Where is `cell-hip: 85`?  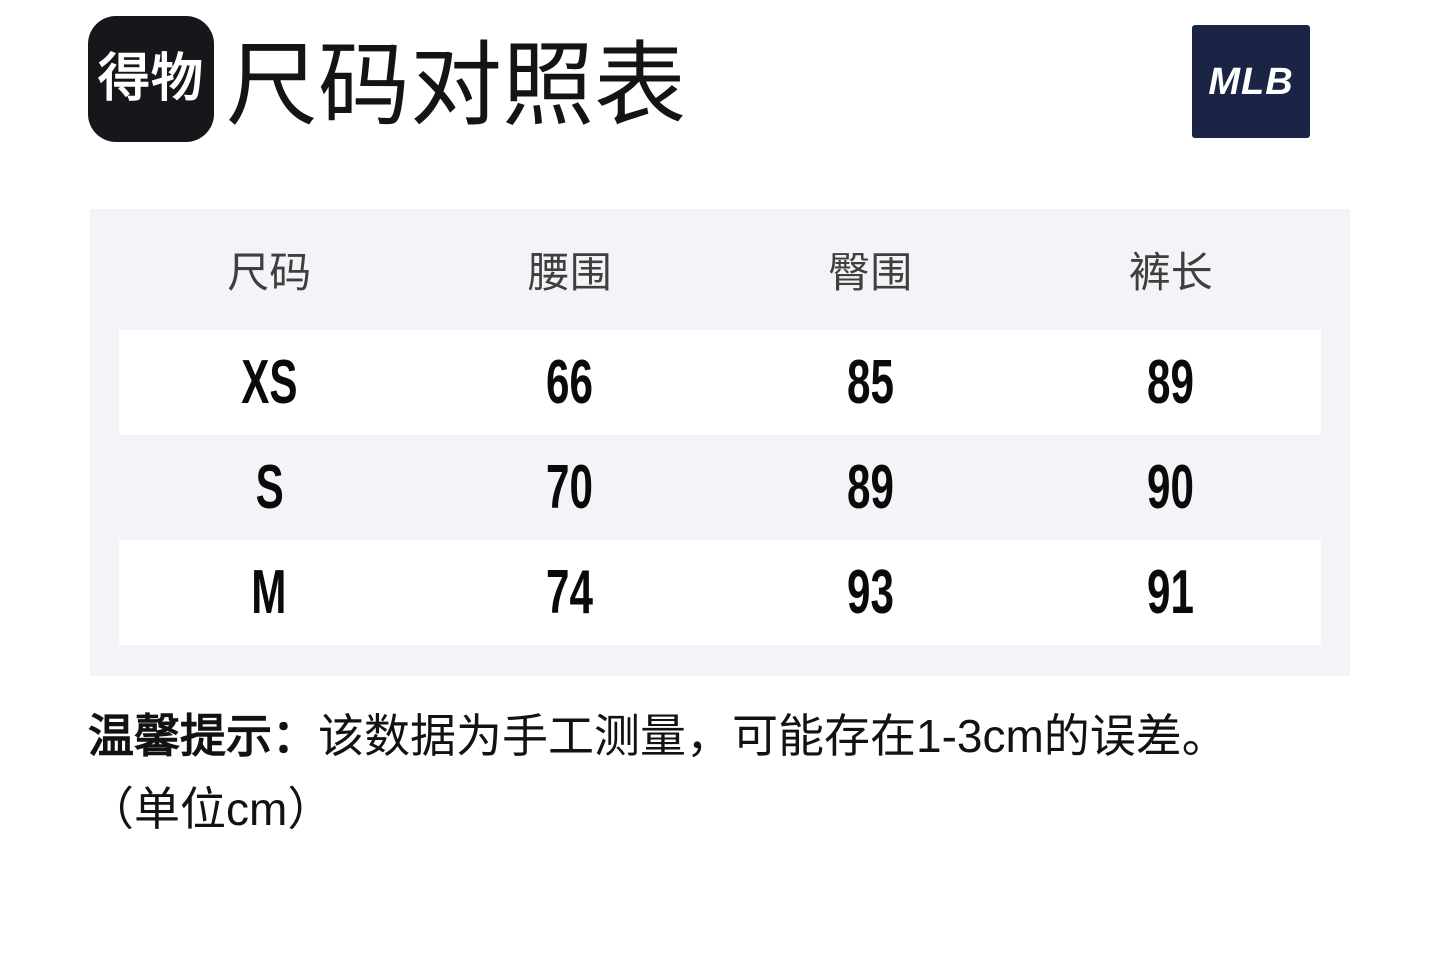 cell-hip: 85 is located at coordinates (870, 382).